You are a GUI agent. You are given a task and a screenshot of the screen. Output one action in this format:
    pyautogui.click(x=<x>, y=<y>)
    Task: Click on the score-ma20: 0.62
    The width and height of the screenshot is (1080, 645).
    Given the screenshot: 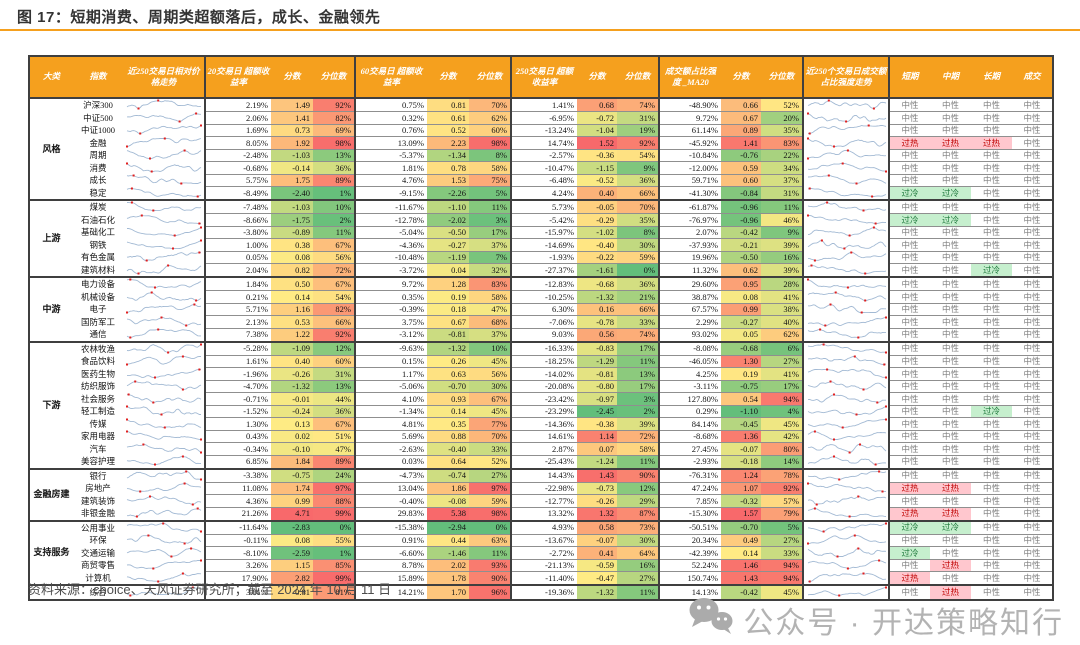 What is the action you would take?
    pyautogui.click(x=741, y=270)
    